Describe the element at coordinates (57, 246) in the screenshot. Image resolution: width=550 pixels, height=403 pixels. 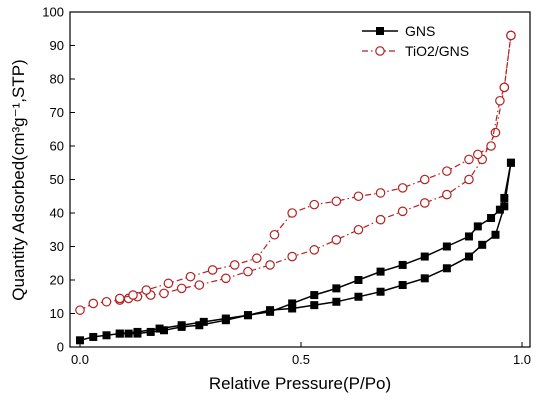
I see `y-tick-label: 30` at that location.